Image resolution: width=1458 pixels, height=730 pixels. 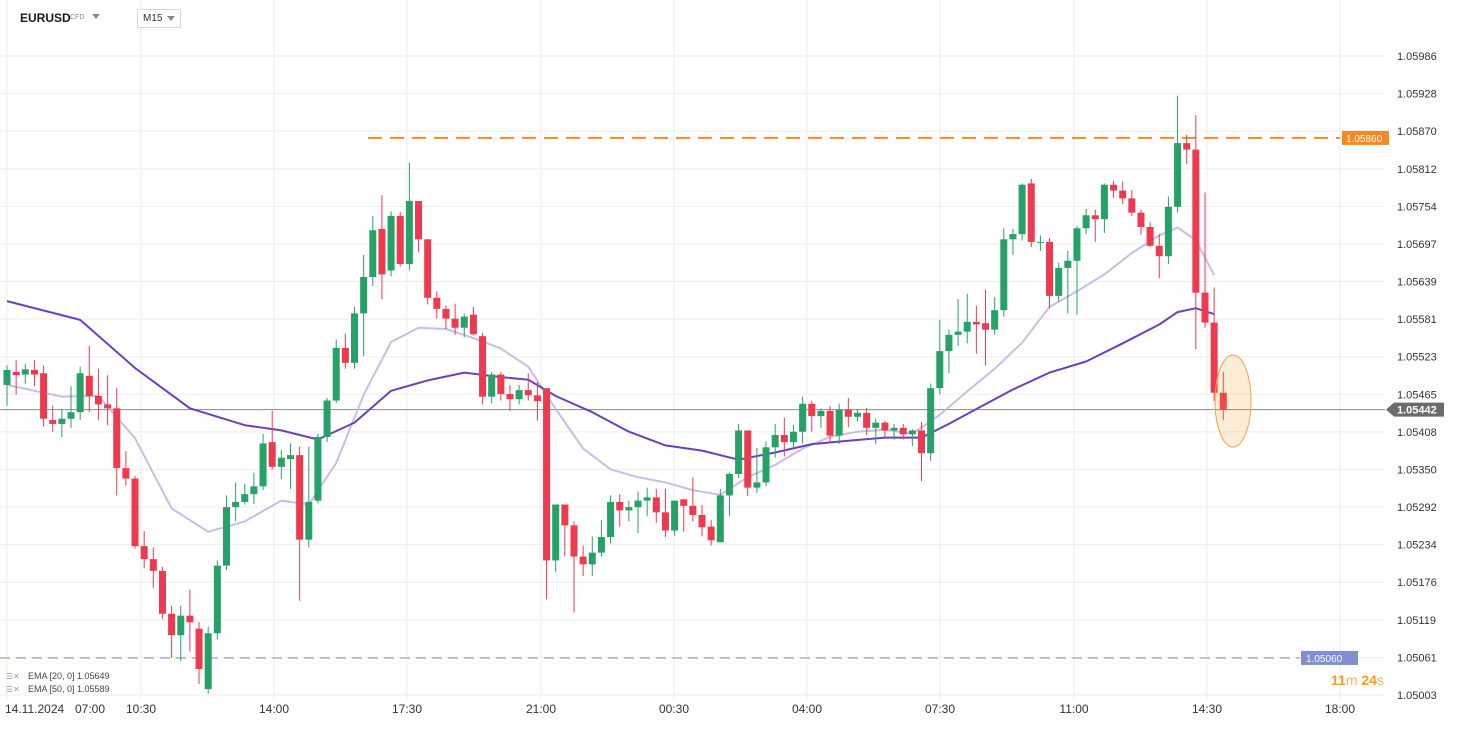 I want to click on legend-ema50: ☰✕ EMA [50, 0] 1.05589, so click(x=58, y=690).